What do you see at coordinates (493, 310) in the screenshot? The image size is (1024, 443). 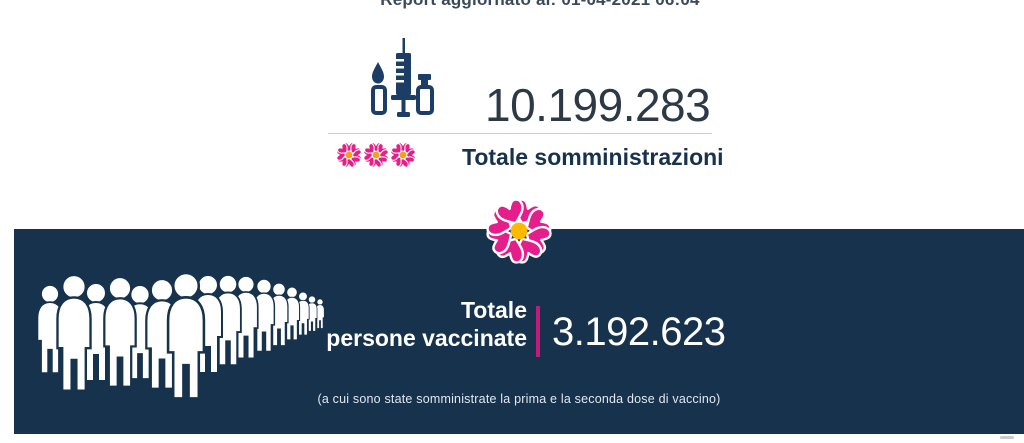 I see `total-vaccinated-label-line1: Totale` at bounding box center [493, 310].